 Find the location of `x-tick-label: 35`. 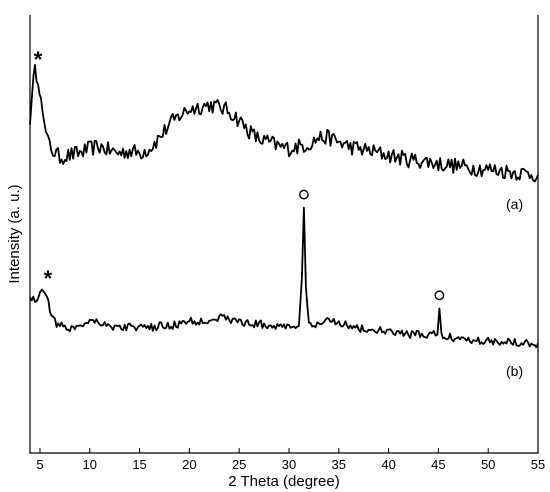

x-tick-label: 35 is located at coordinates (339, 464).